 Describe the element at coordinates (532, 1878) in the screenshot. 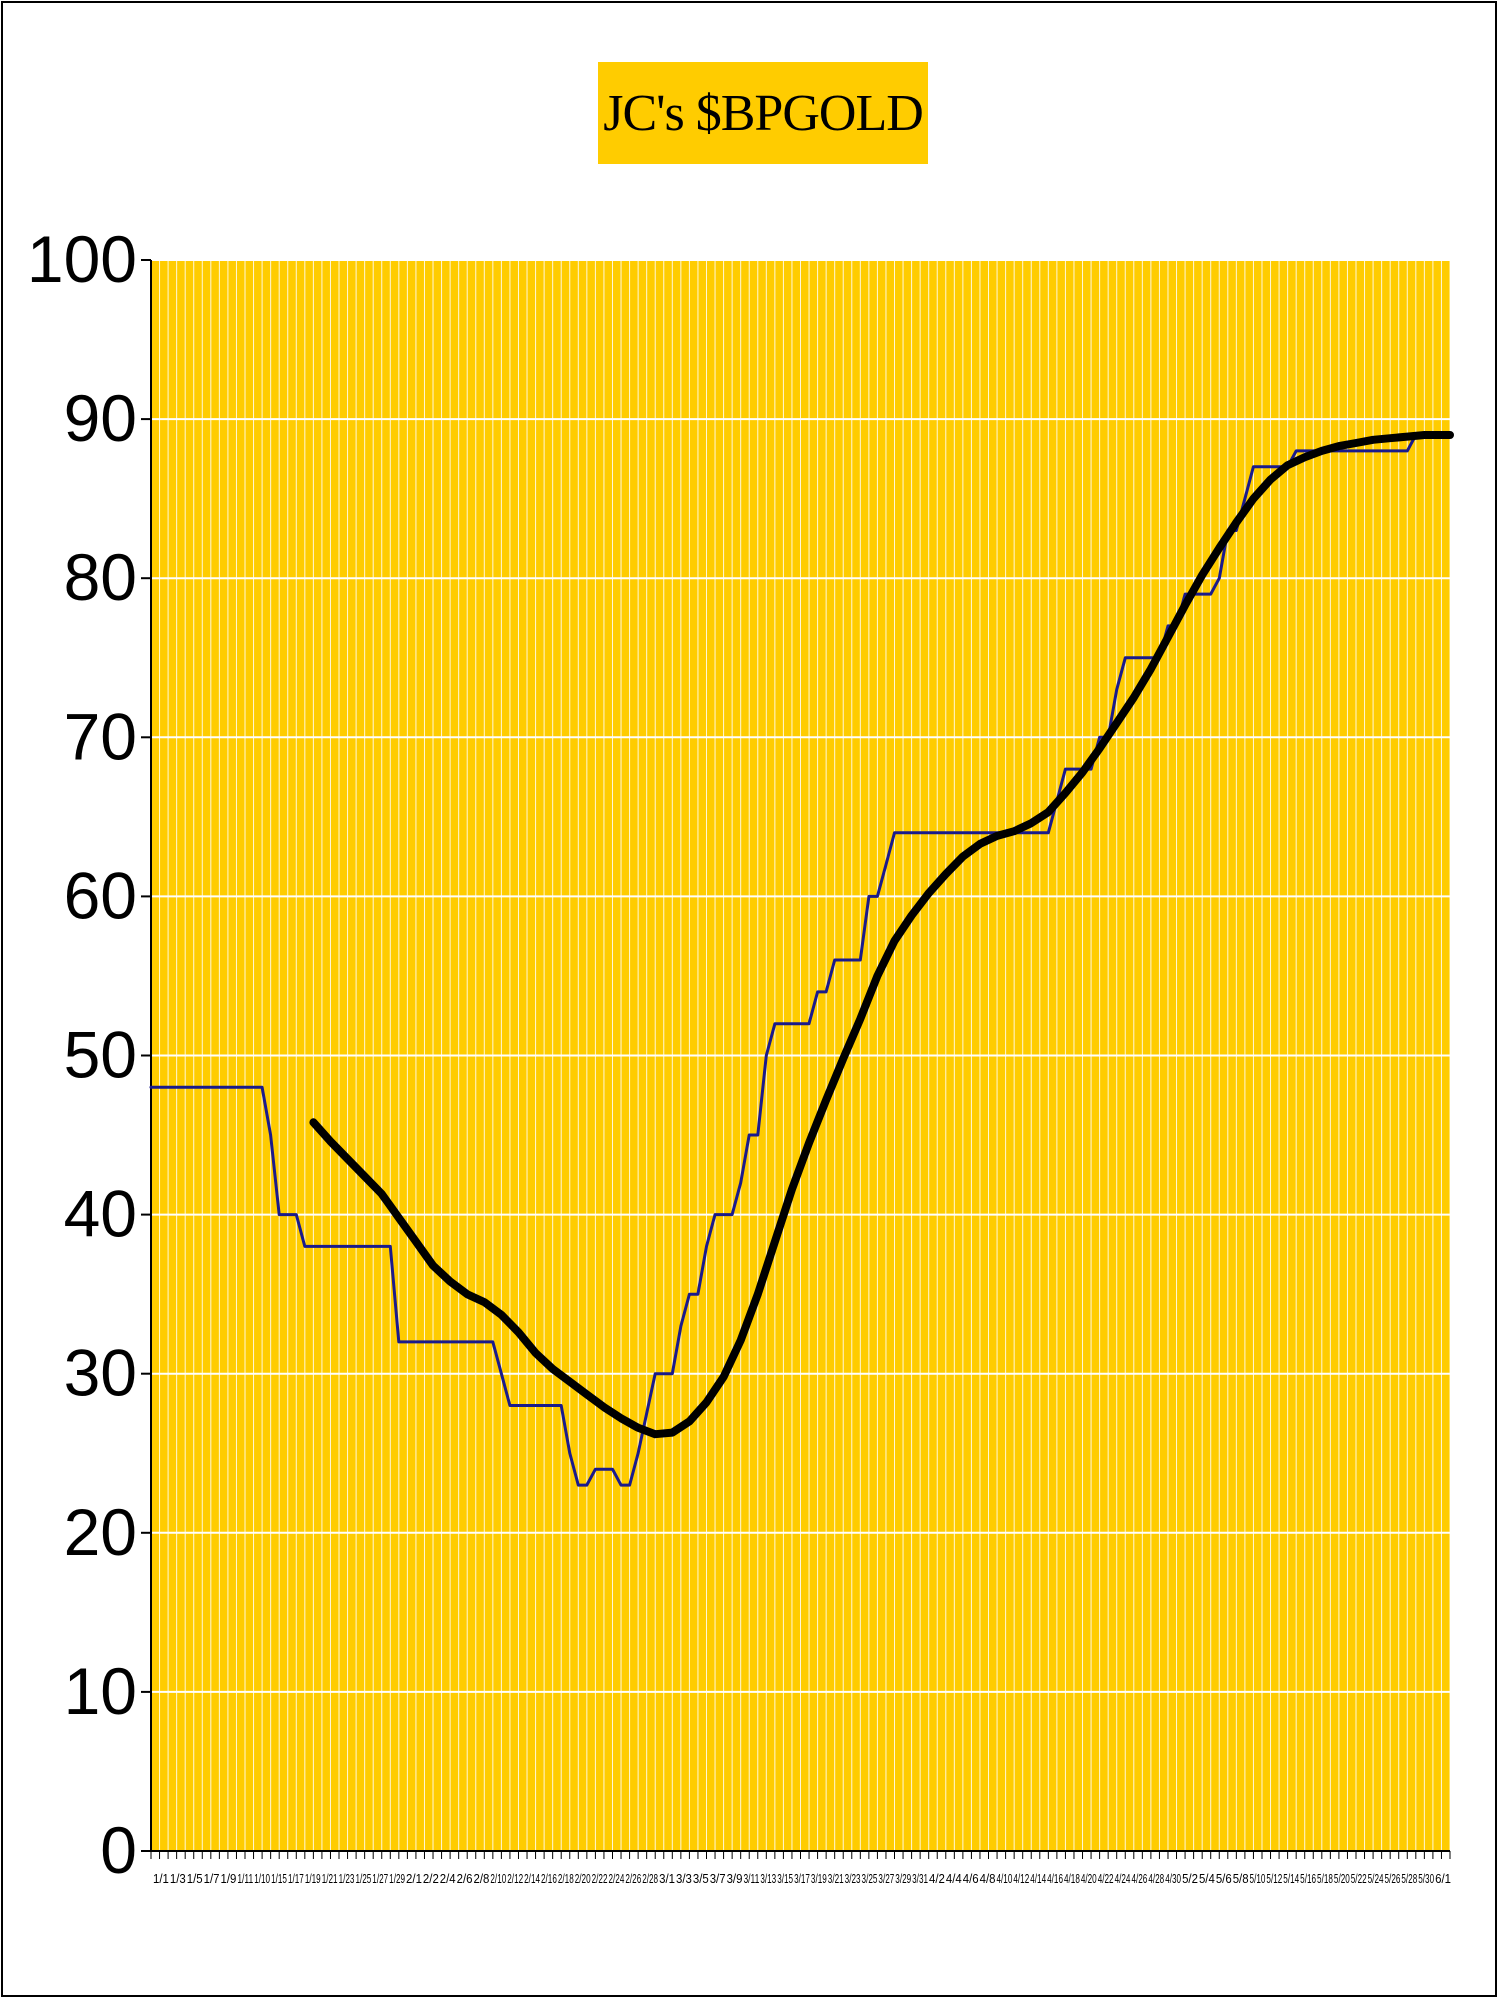

I see `x-tick-label: 2/14` at that location.